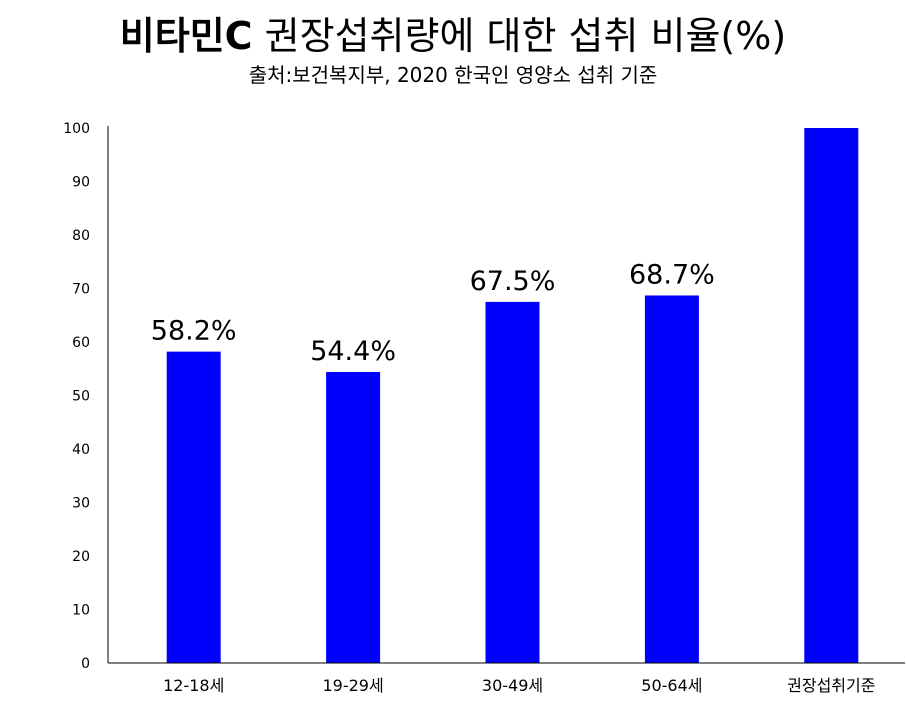 The width and height of the screenshot is (906, 708). I want to click on y-tick-label: 100, so click(76, 129).